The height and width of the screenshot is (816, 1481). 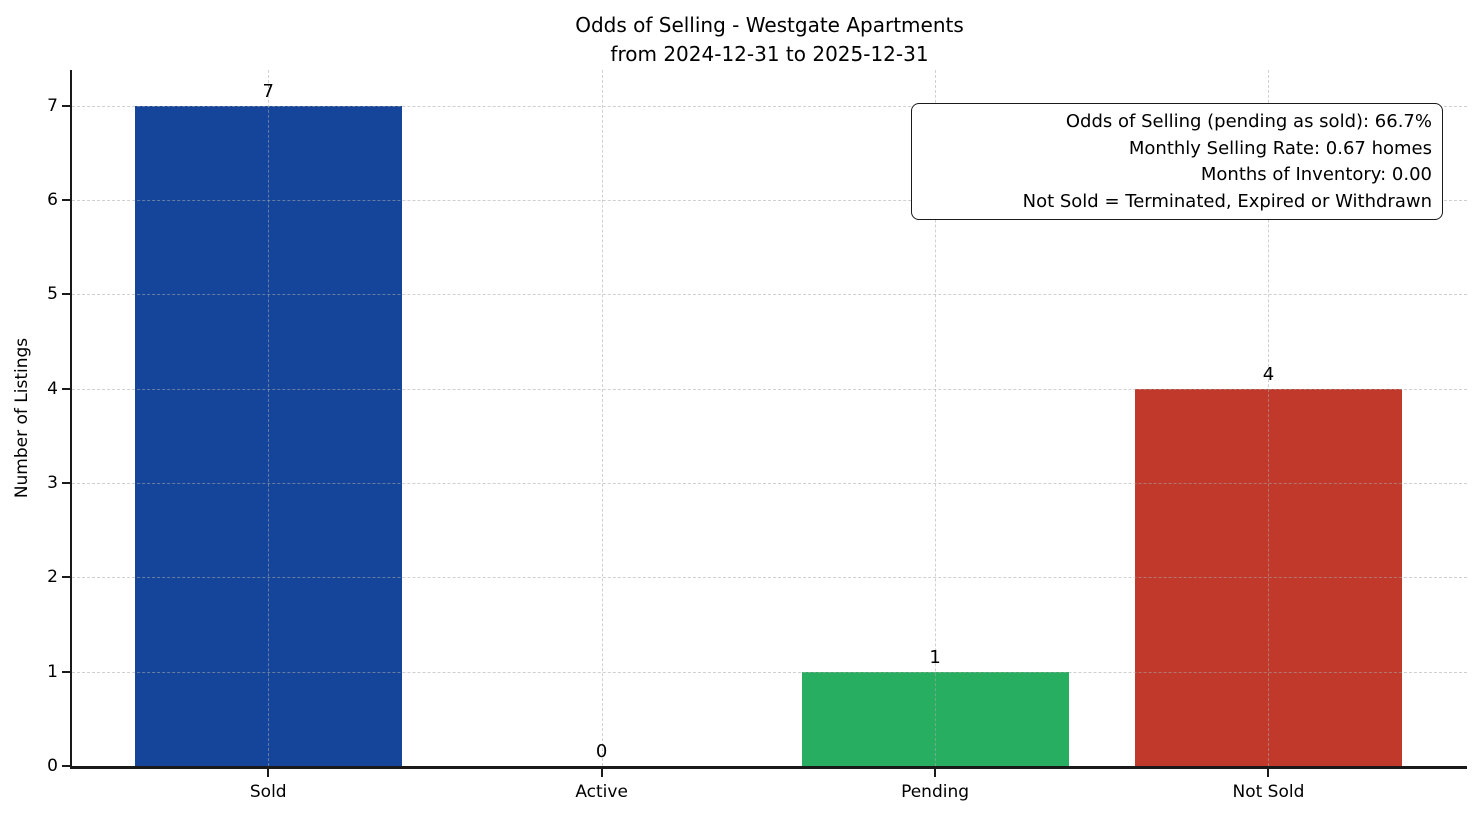 What do you see at coordinates (1268, 374) in the screenshot?
I see `bar-value-label: 4` at bounding box center [1268, 374].